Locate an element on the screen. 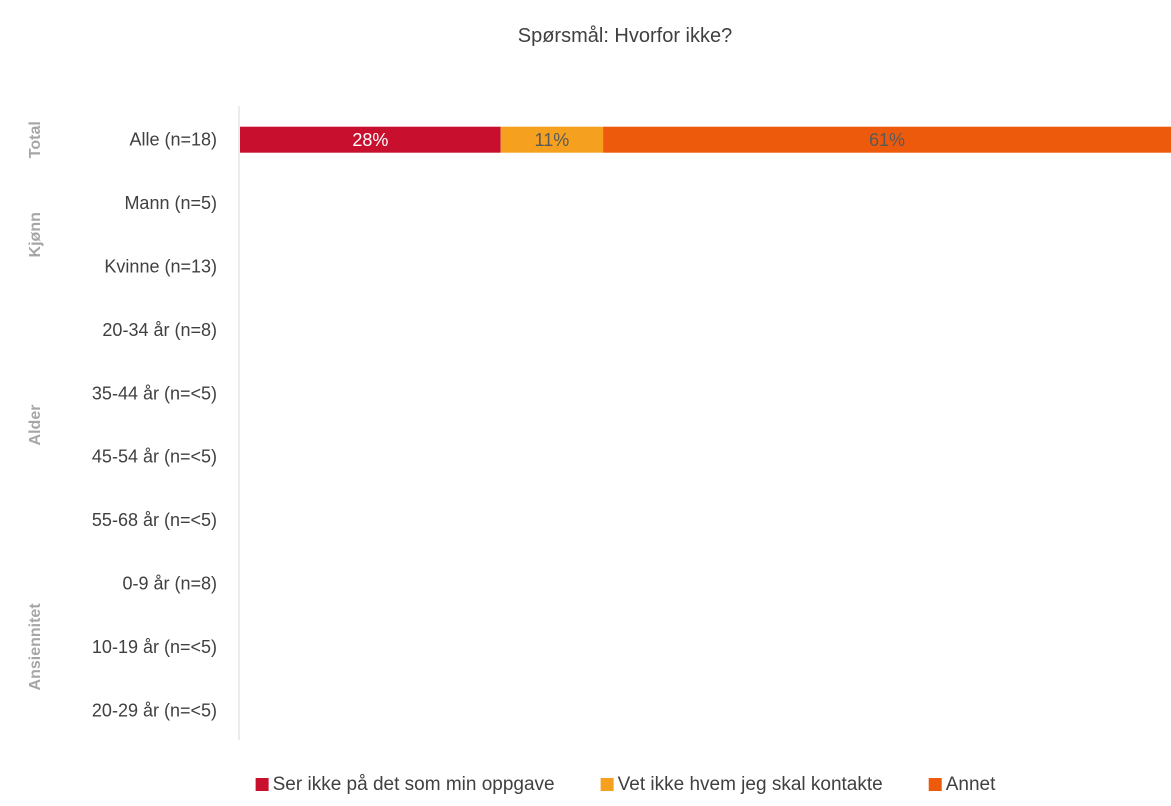 This screenshot has height=806, width=1171. data-label-vet-ikke-hvem-jeg-skal-kontakte-alle-n-18: 11% is located at coordinates (552, 140).